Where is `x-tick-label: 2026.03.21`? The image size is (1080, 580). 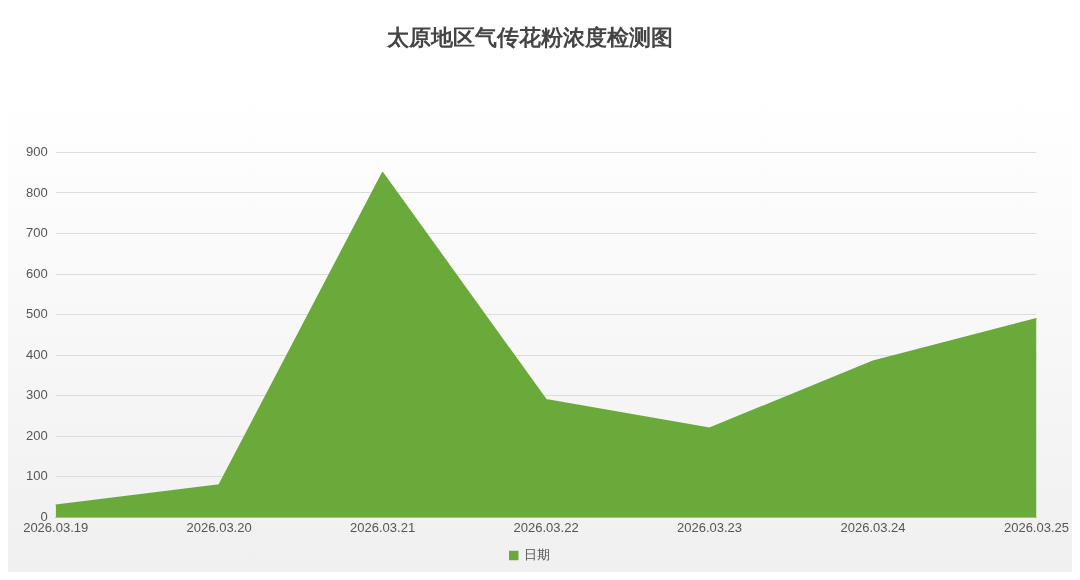
x-tick-label: 2026.03.21 is located at coordinates (383, 527).